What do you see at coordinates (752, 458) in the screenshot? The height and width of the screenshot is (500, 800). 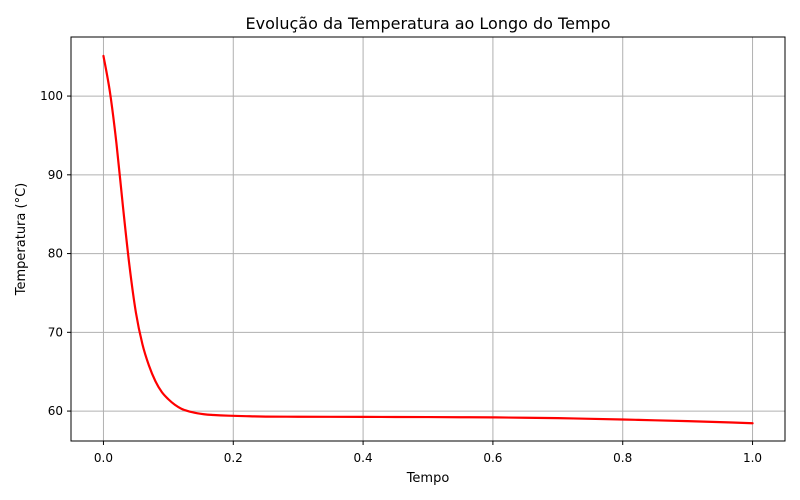 I see `x-tick-label: 1.0` at bounding box center [752, 458].